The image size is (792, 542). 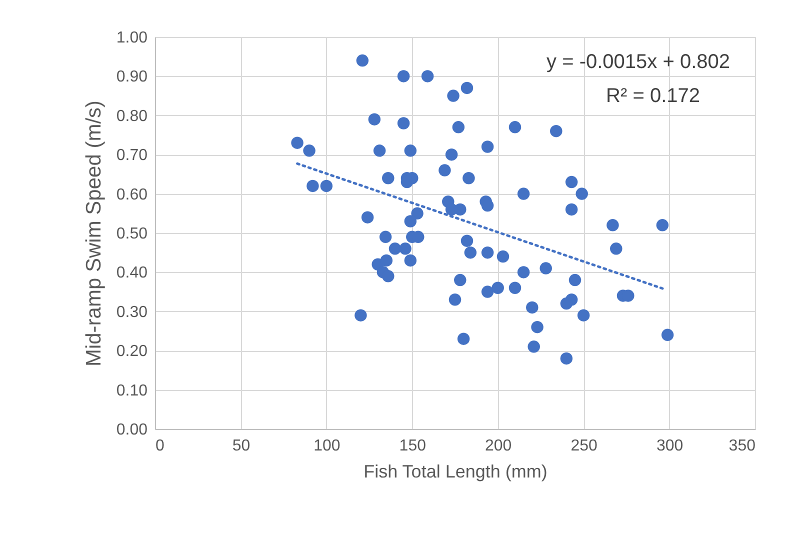 I want to click on x-tick-label: 250, so click(x=584, y=446).